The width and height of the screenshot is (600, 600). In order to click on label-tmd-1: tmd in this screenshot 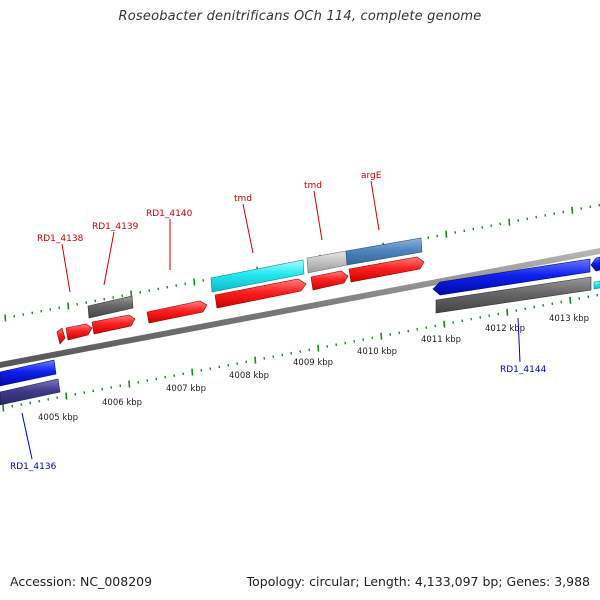, I will do `click(243, 199)`.